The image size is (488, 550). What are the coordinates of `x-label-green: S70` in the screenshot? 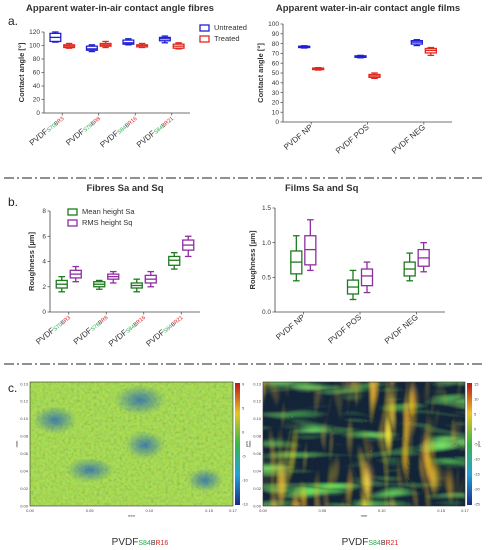 It's located at (51, 128).